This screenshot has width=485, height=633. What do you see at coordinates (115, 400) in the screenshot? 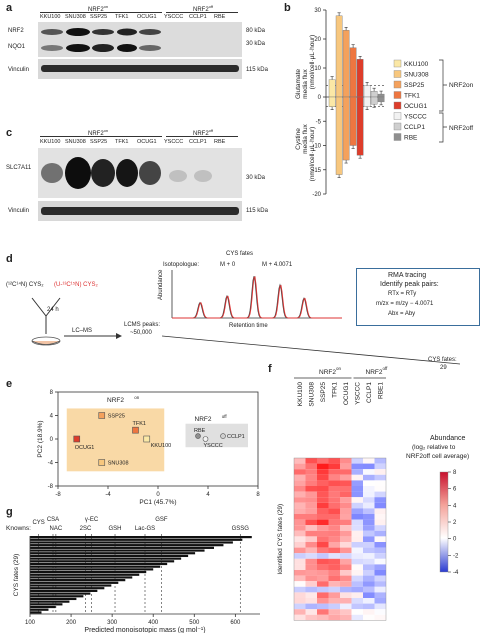
I see `cluster-label-on: NRF2` at bounding box center [115, 400].